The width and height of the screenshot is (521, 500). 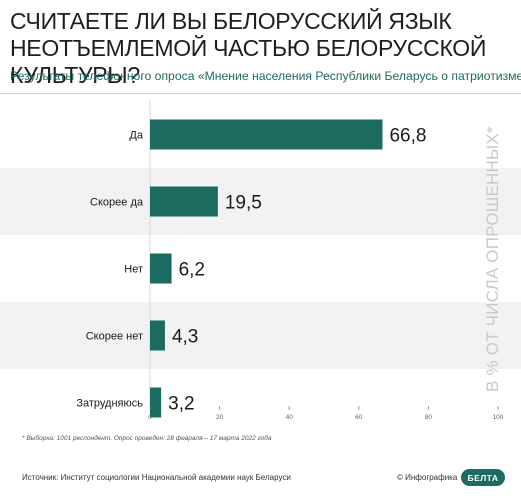 What do you see at coordinates (220, 417) in the screenshot?
I see `x-tick-label: 20` at bounding box center [220, 417].